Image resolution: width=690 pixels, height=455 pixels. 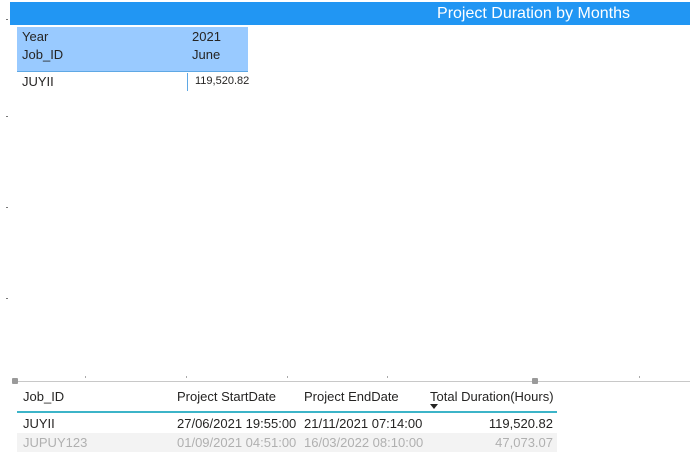 I want to click on table-header-divider, so click(x=287, y=412).